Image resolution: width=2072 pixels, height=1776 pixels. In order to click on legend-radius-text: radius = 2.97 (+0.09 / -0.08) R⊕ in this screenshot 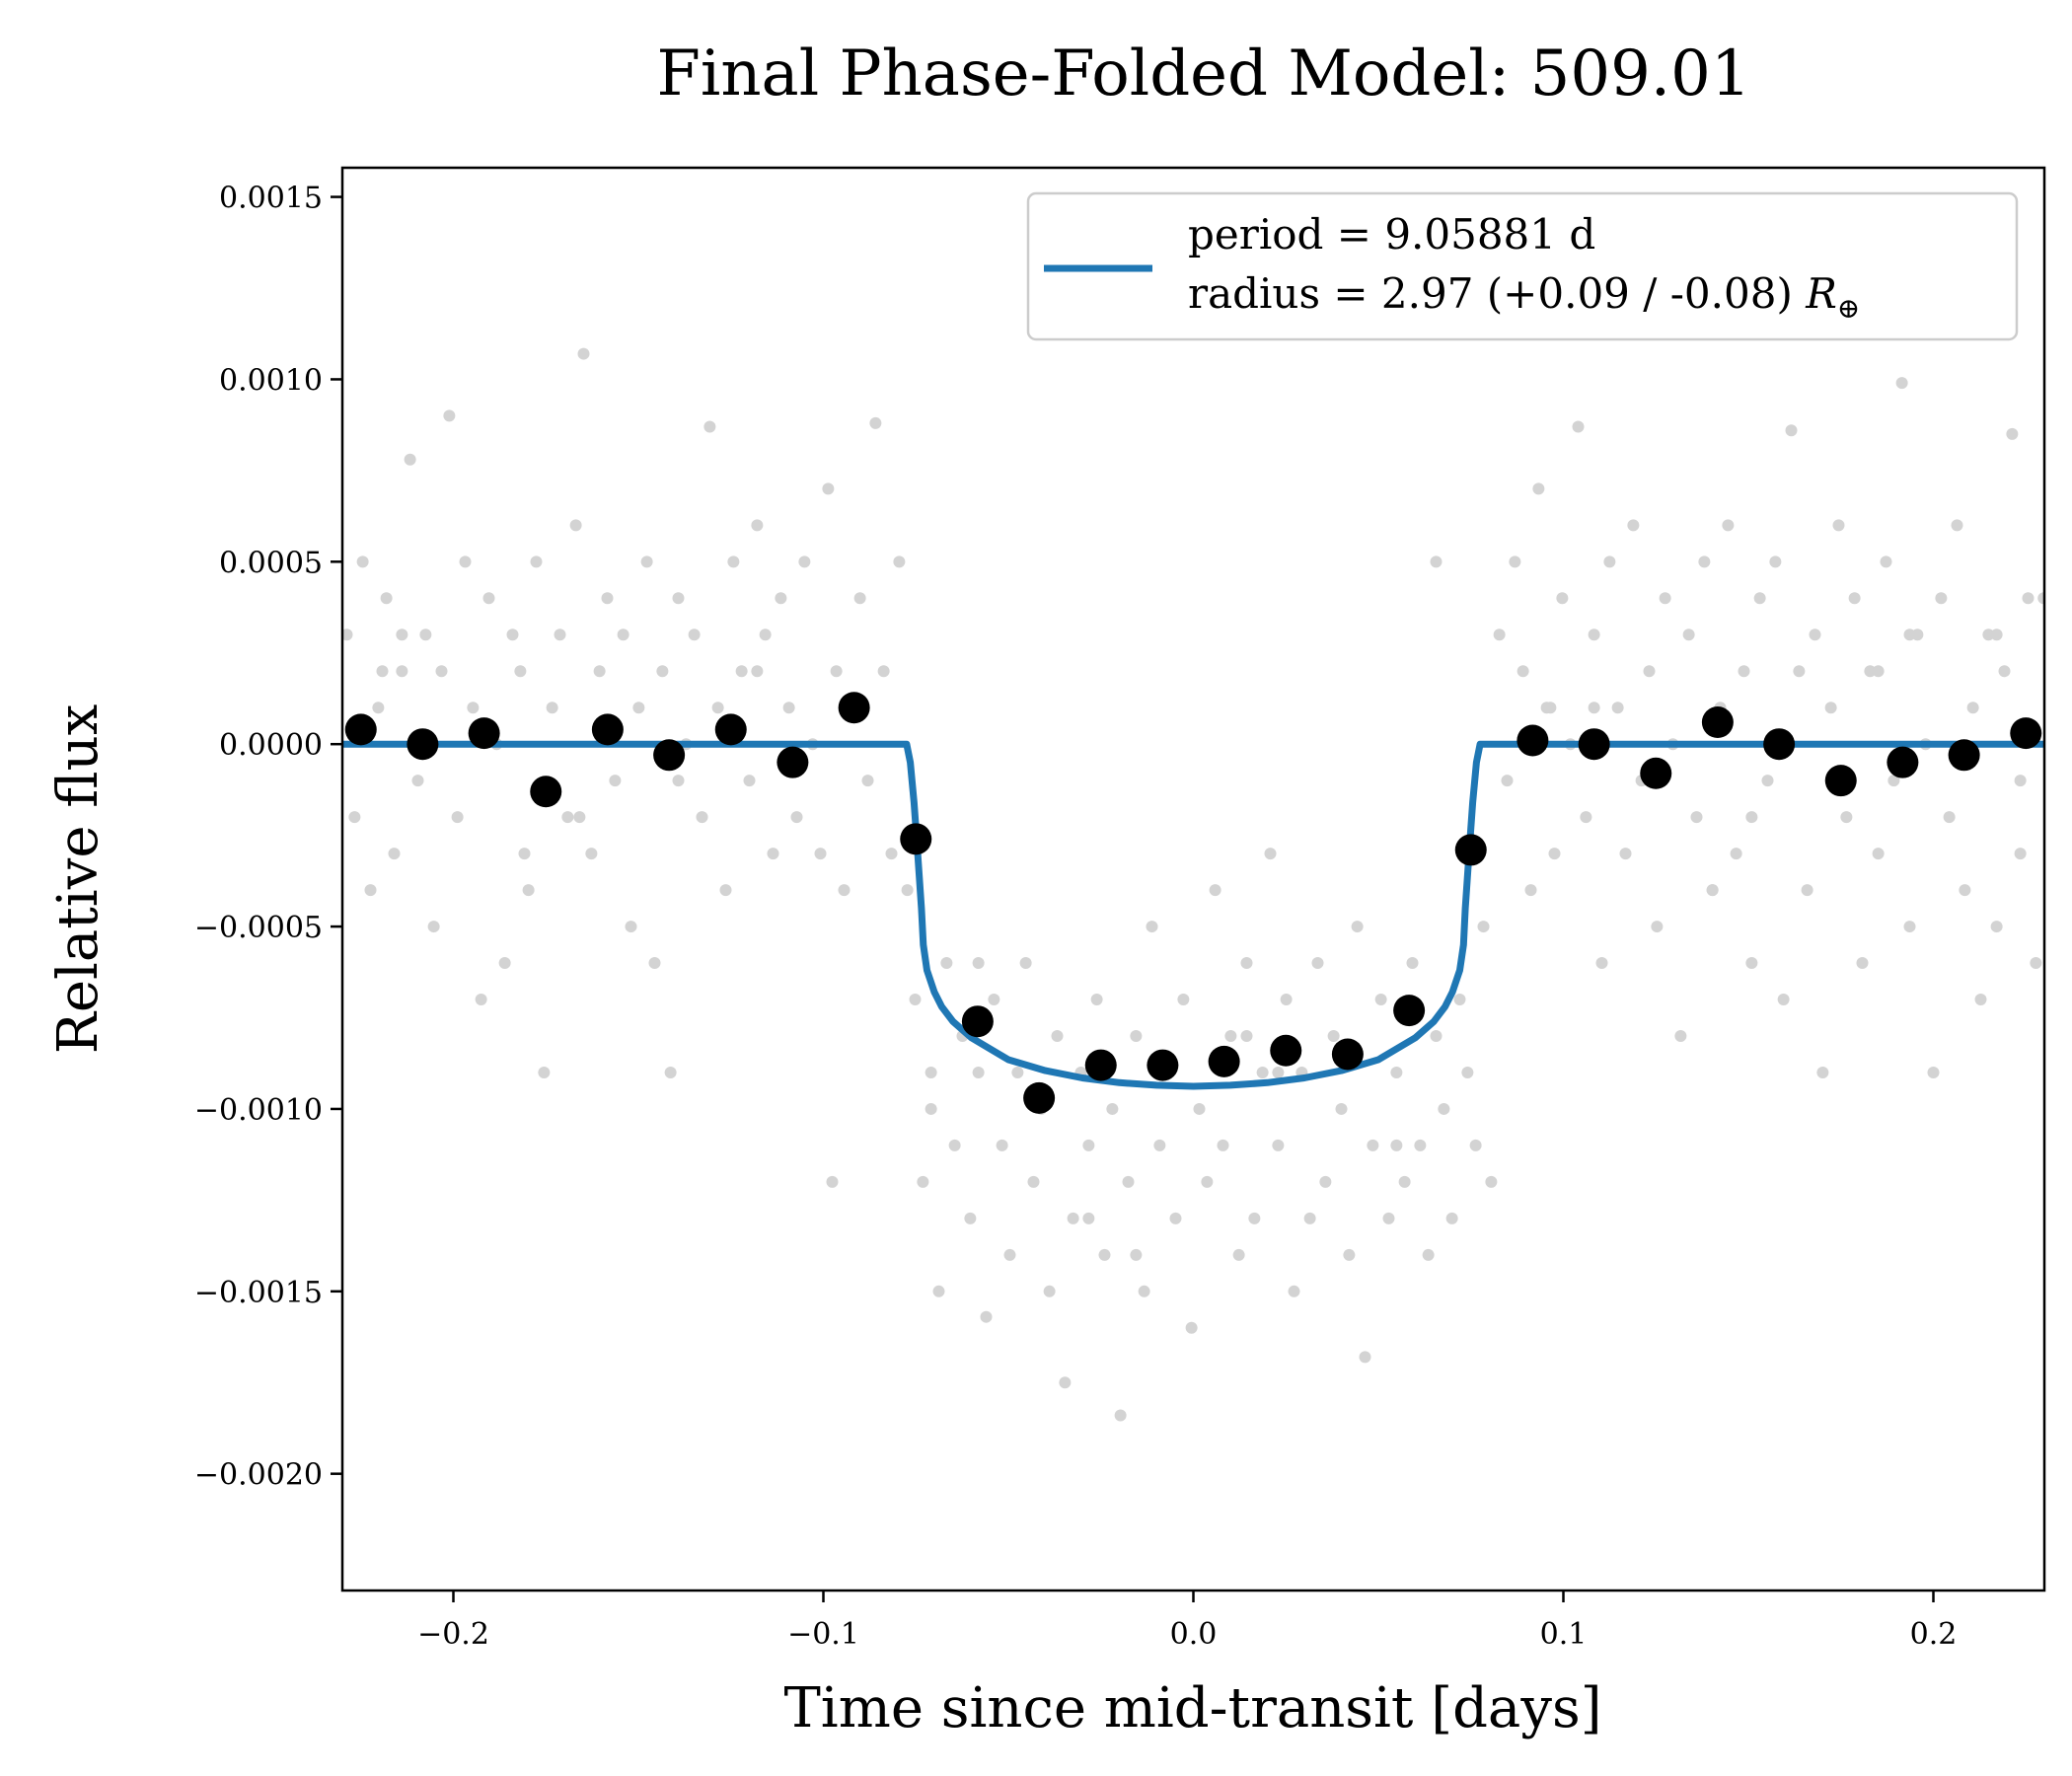, I will do `click(1524, 297)`.